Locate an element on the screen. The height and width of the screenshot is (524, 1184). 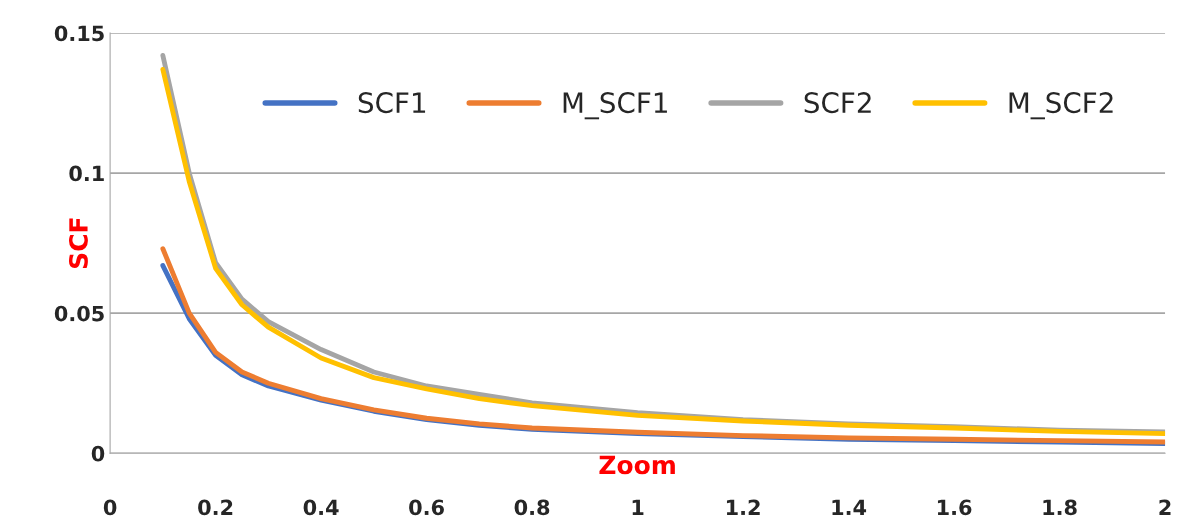
legend-label: M_SCF2 is located at coordinates (1061, 106).